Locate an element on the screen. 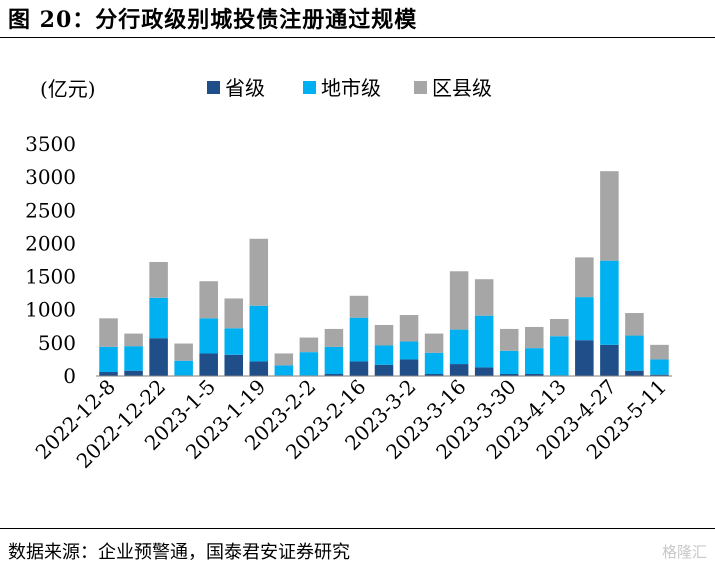 Image resolution: width=715 pixels, height=570 pixels. legend: 省级 地市级 区县级 is located at coordinates (349, 88).